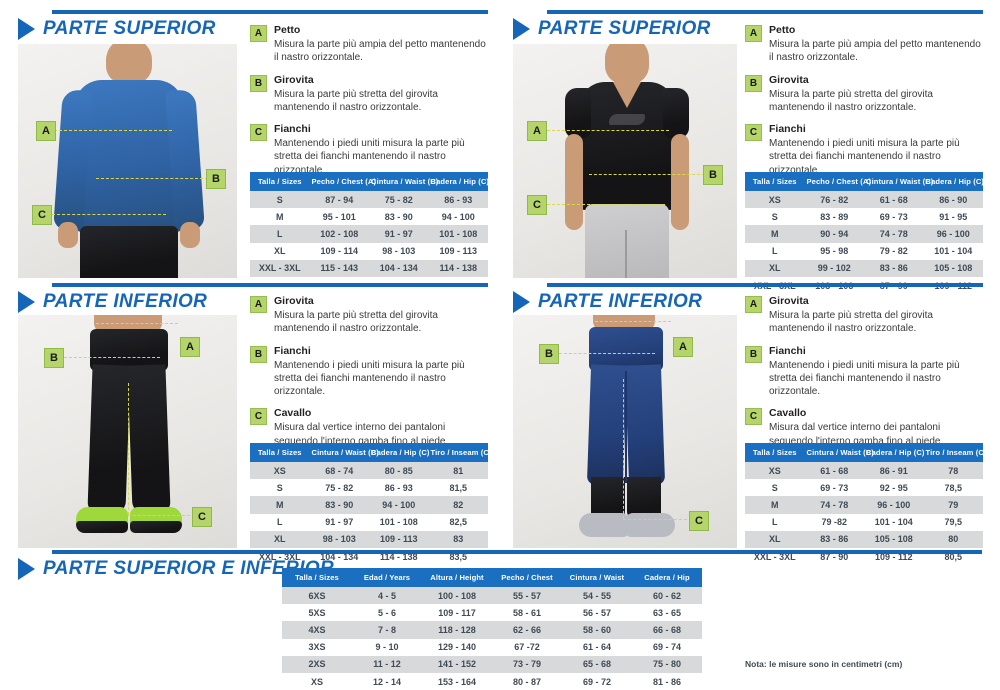 This screenshot has height=690, width=1000. I want to click on photo-men-lower-body: A B C, so click(127, 431).